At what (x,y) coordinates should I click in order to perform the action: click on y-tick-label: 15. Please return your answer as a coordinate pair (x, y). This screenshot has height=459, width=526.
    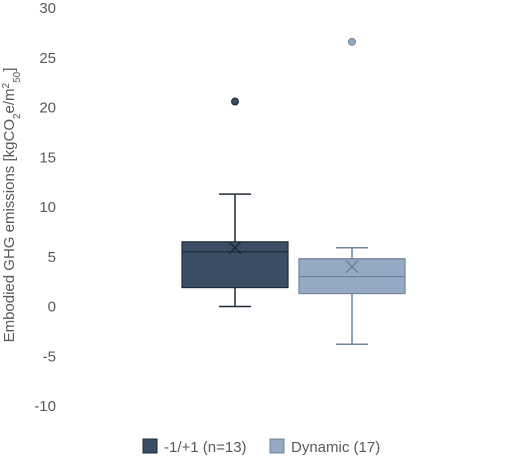
    Looking at the image, I should click on (47, 157).